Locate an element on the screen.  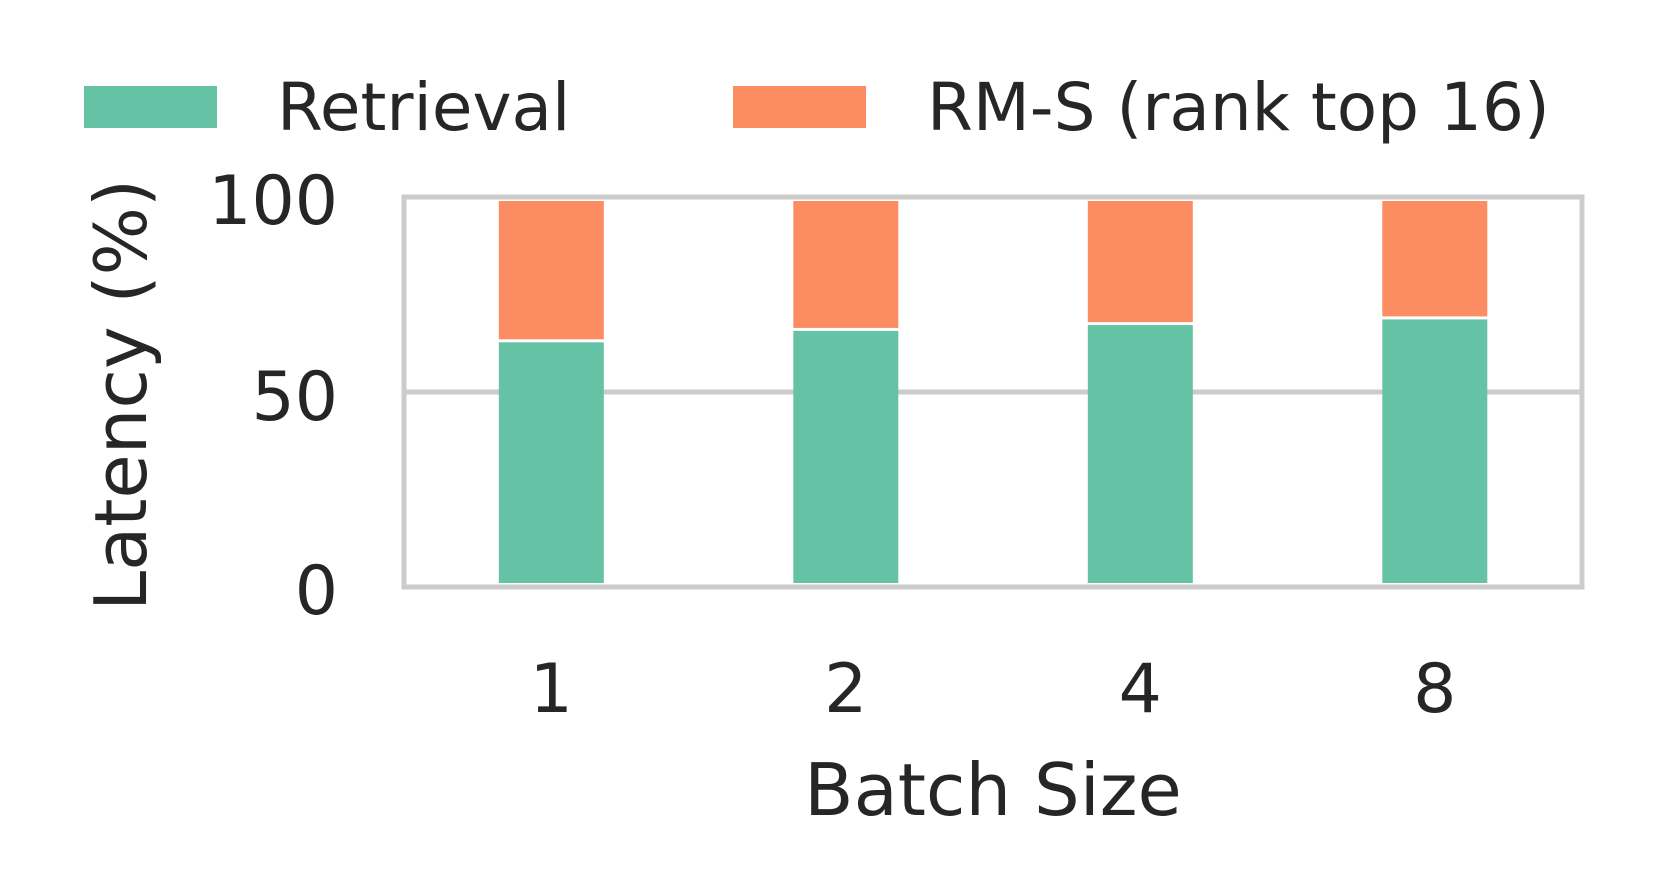
y-axis: 0 50 100 is located at coordinates (273, 396).